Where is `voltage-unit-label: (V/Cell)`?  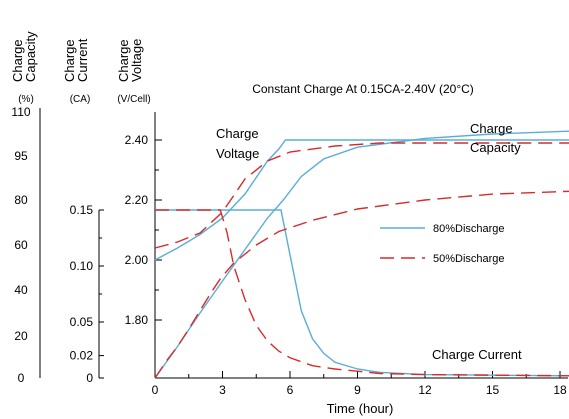 voltage-unit-label: (V/Cell) is located at coordinates (133, 99).